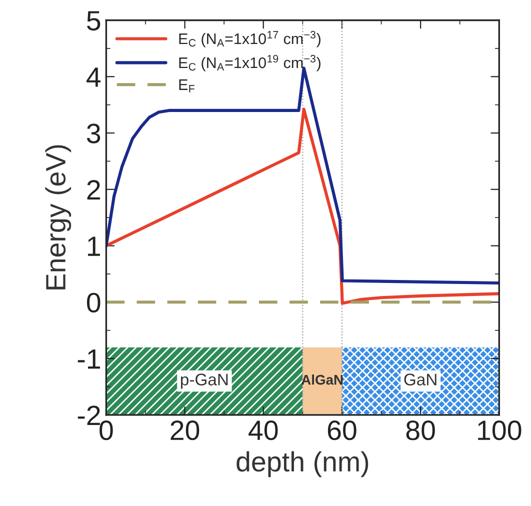 This screenshot has height=506, width=531. I want to click on y-axis-title: Energy (eV), so click(58, 217).